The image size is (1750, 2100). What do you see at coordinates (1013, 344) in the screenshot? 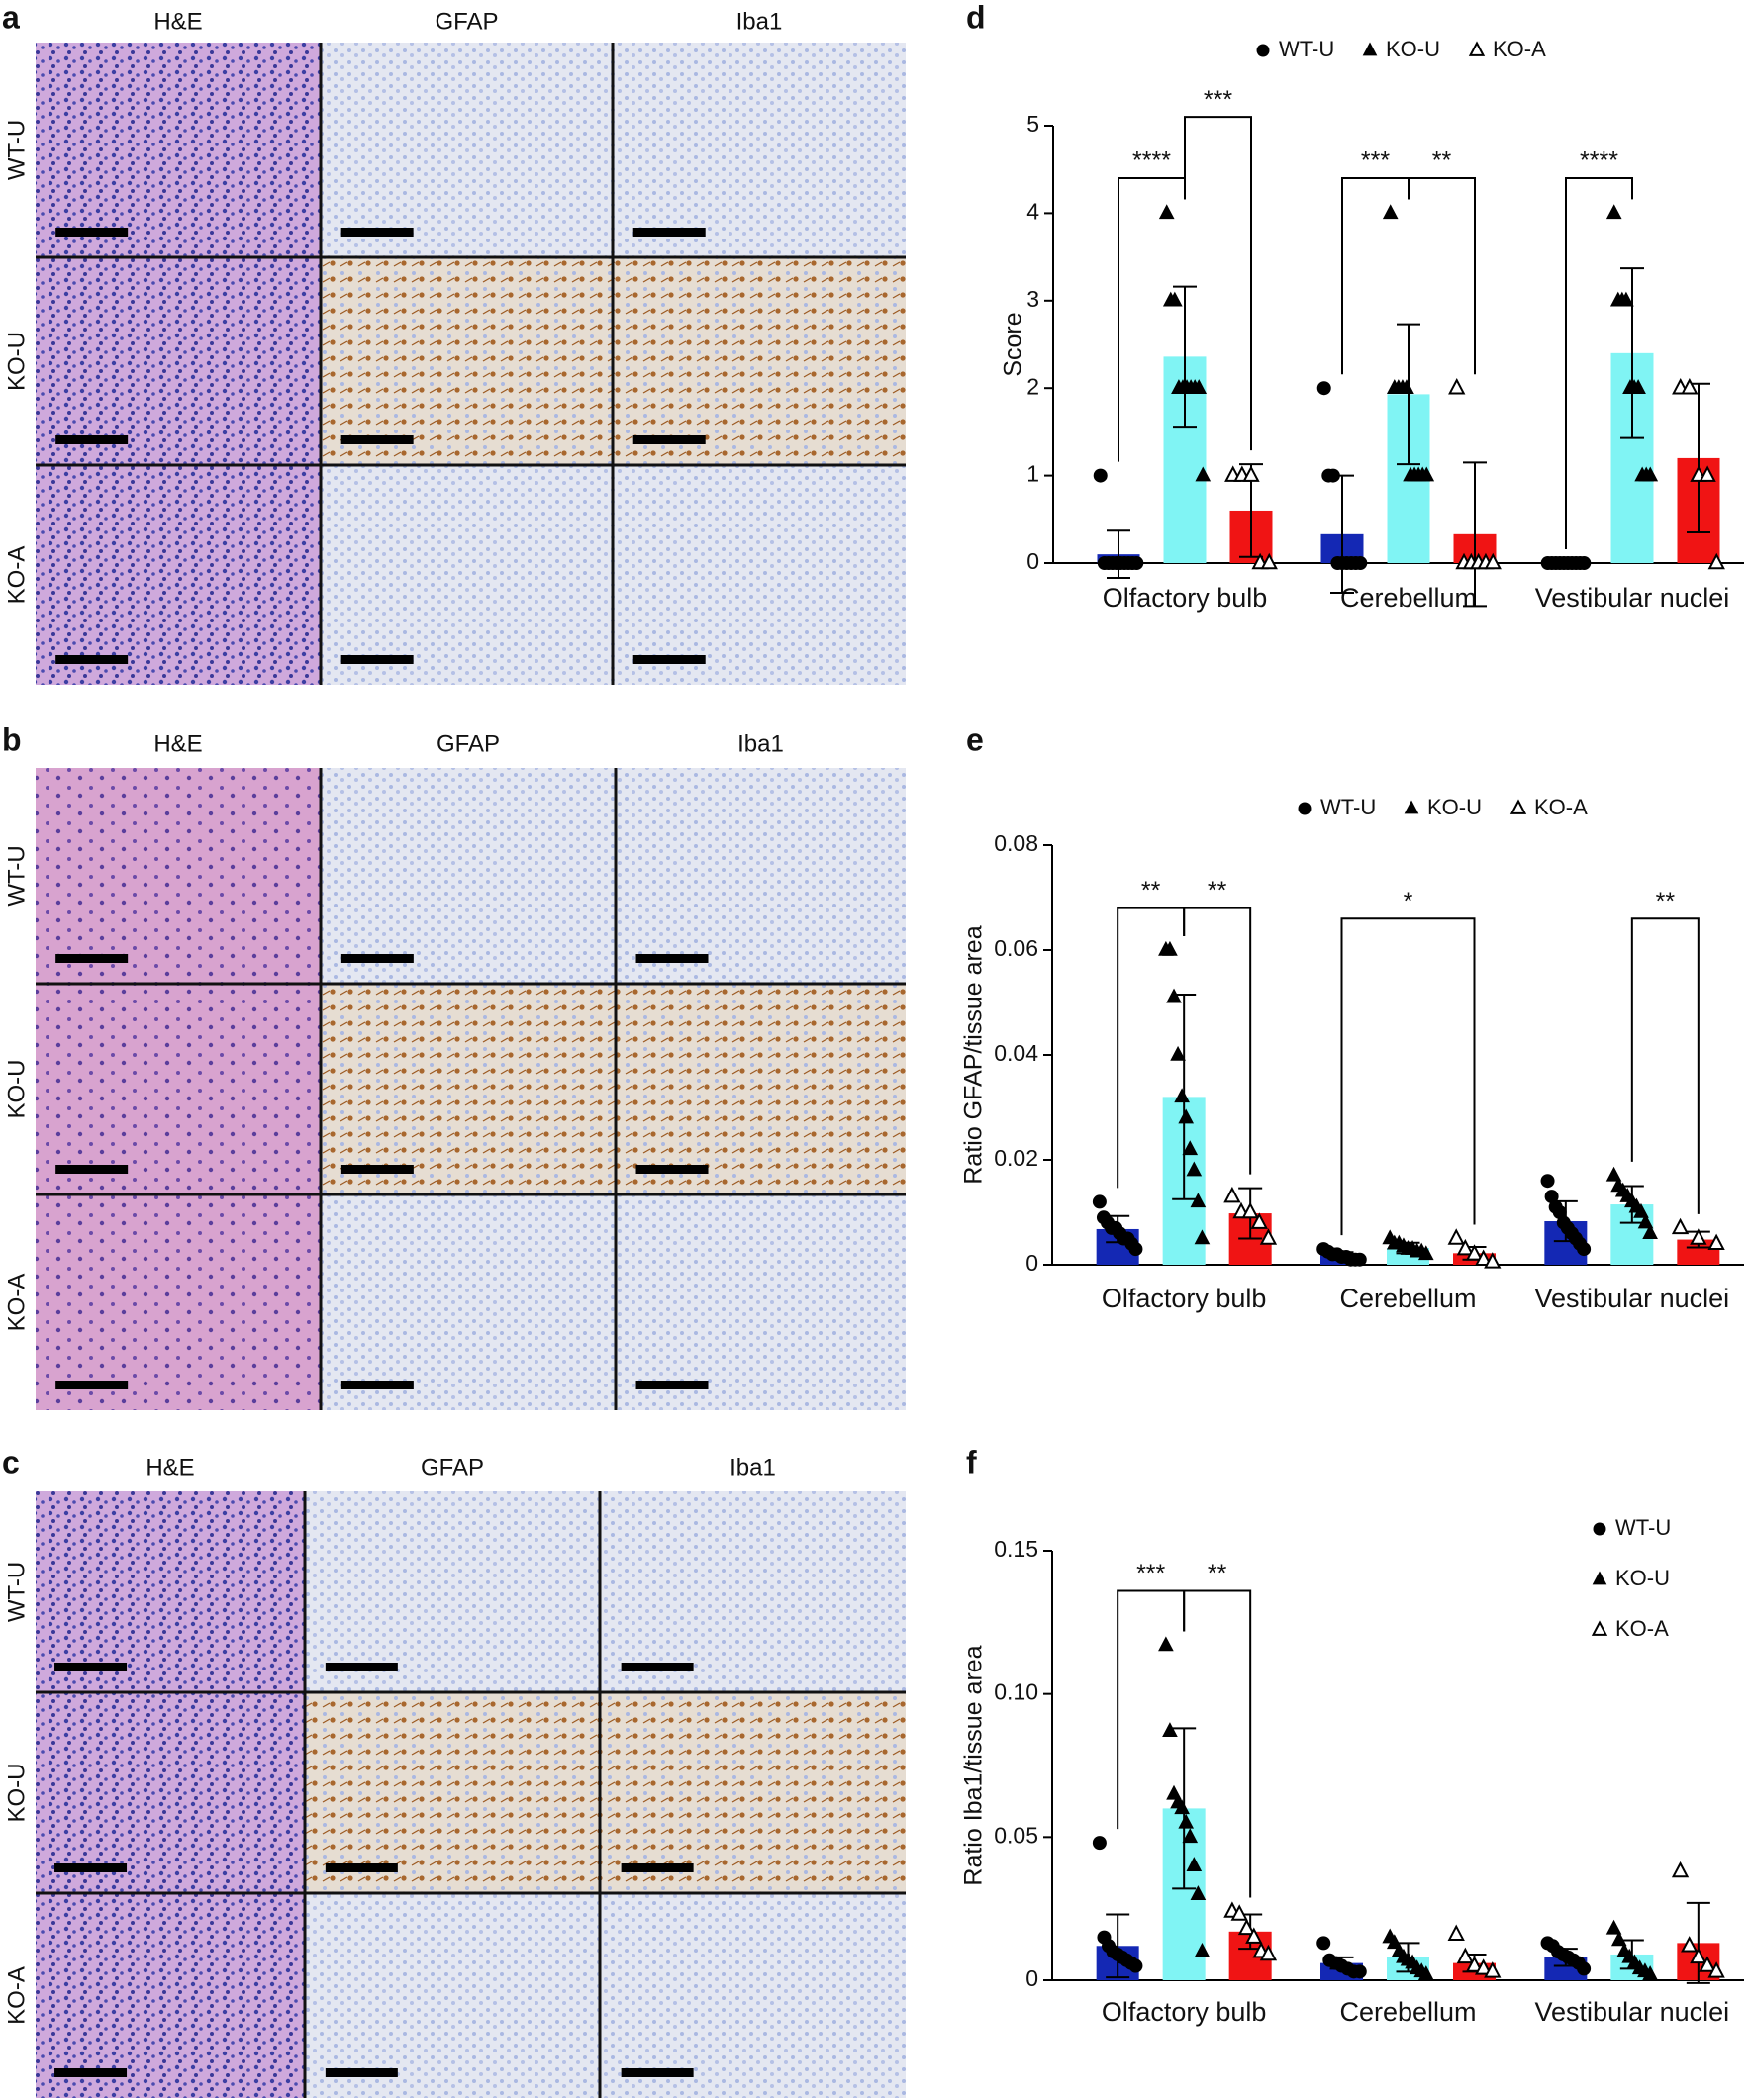
I see `y-axis-label: Score` at bounding box center [1013, 344].